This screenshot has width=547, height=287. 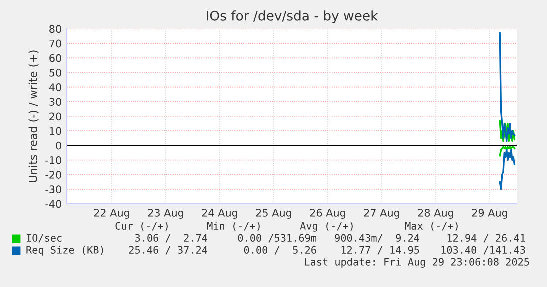 What do you see at coordinates (112, 214) in the screenshot?
I see `x-tick-label: 22 Aug` at bounding box center [112, 214].